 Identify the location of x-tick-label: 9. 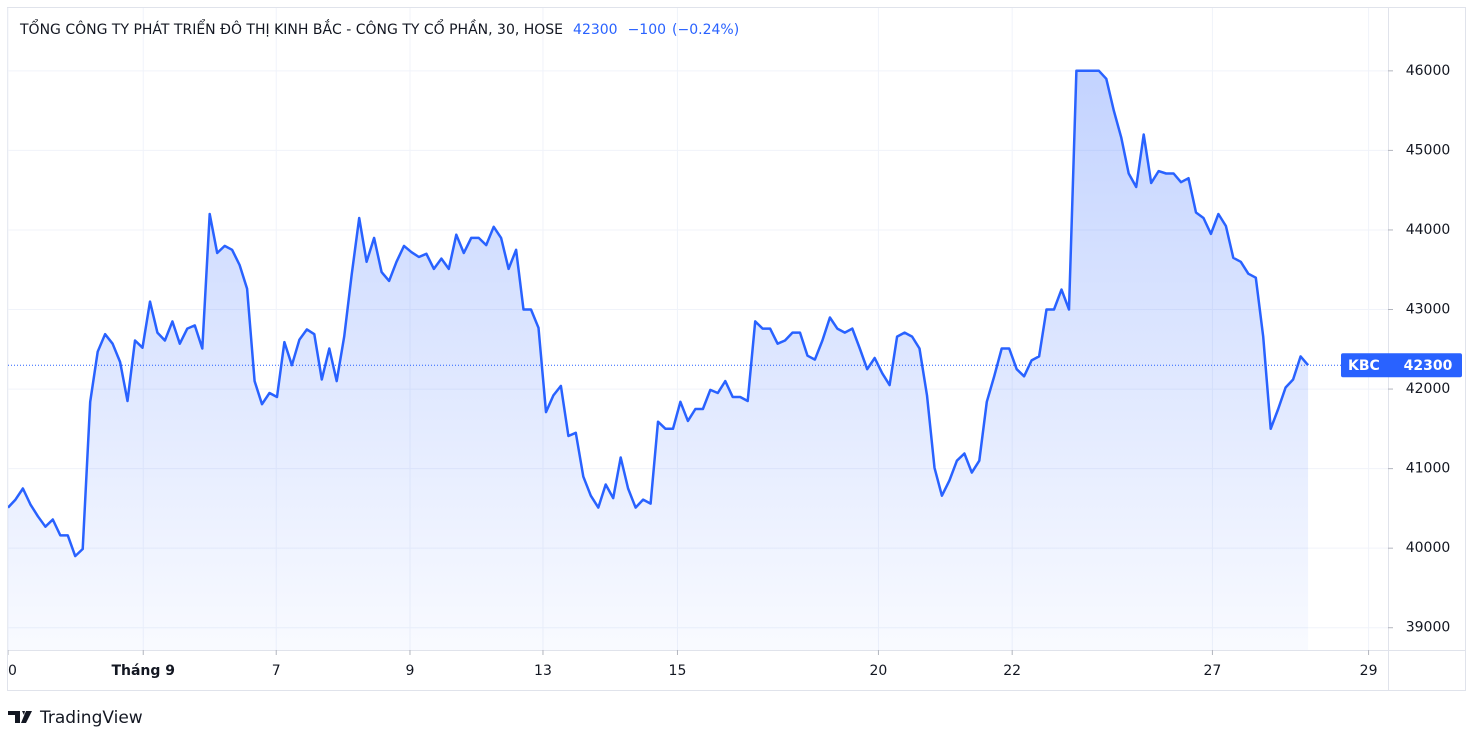
(410, 671).